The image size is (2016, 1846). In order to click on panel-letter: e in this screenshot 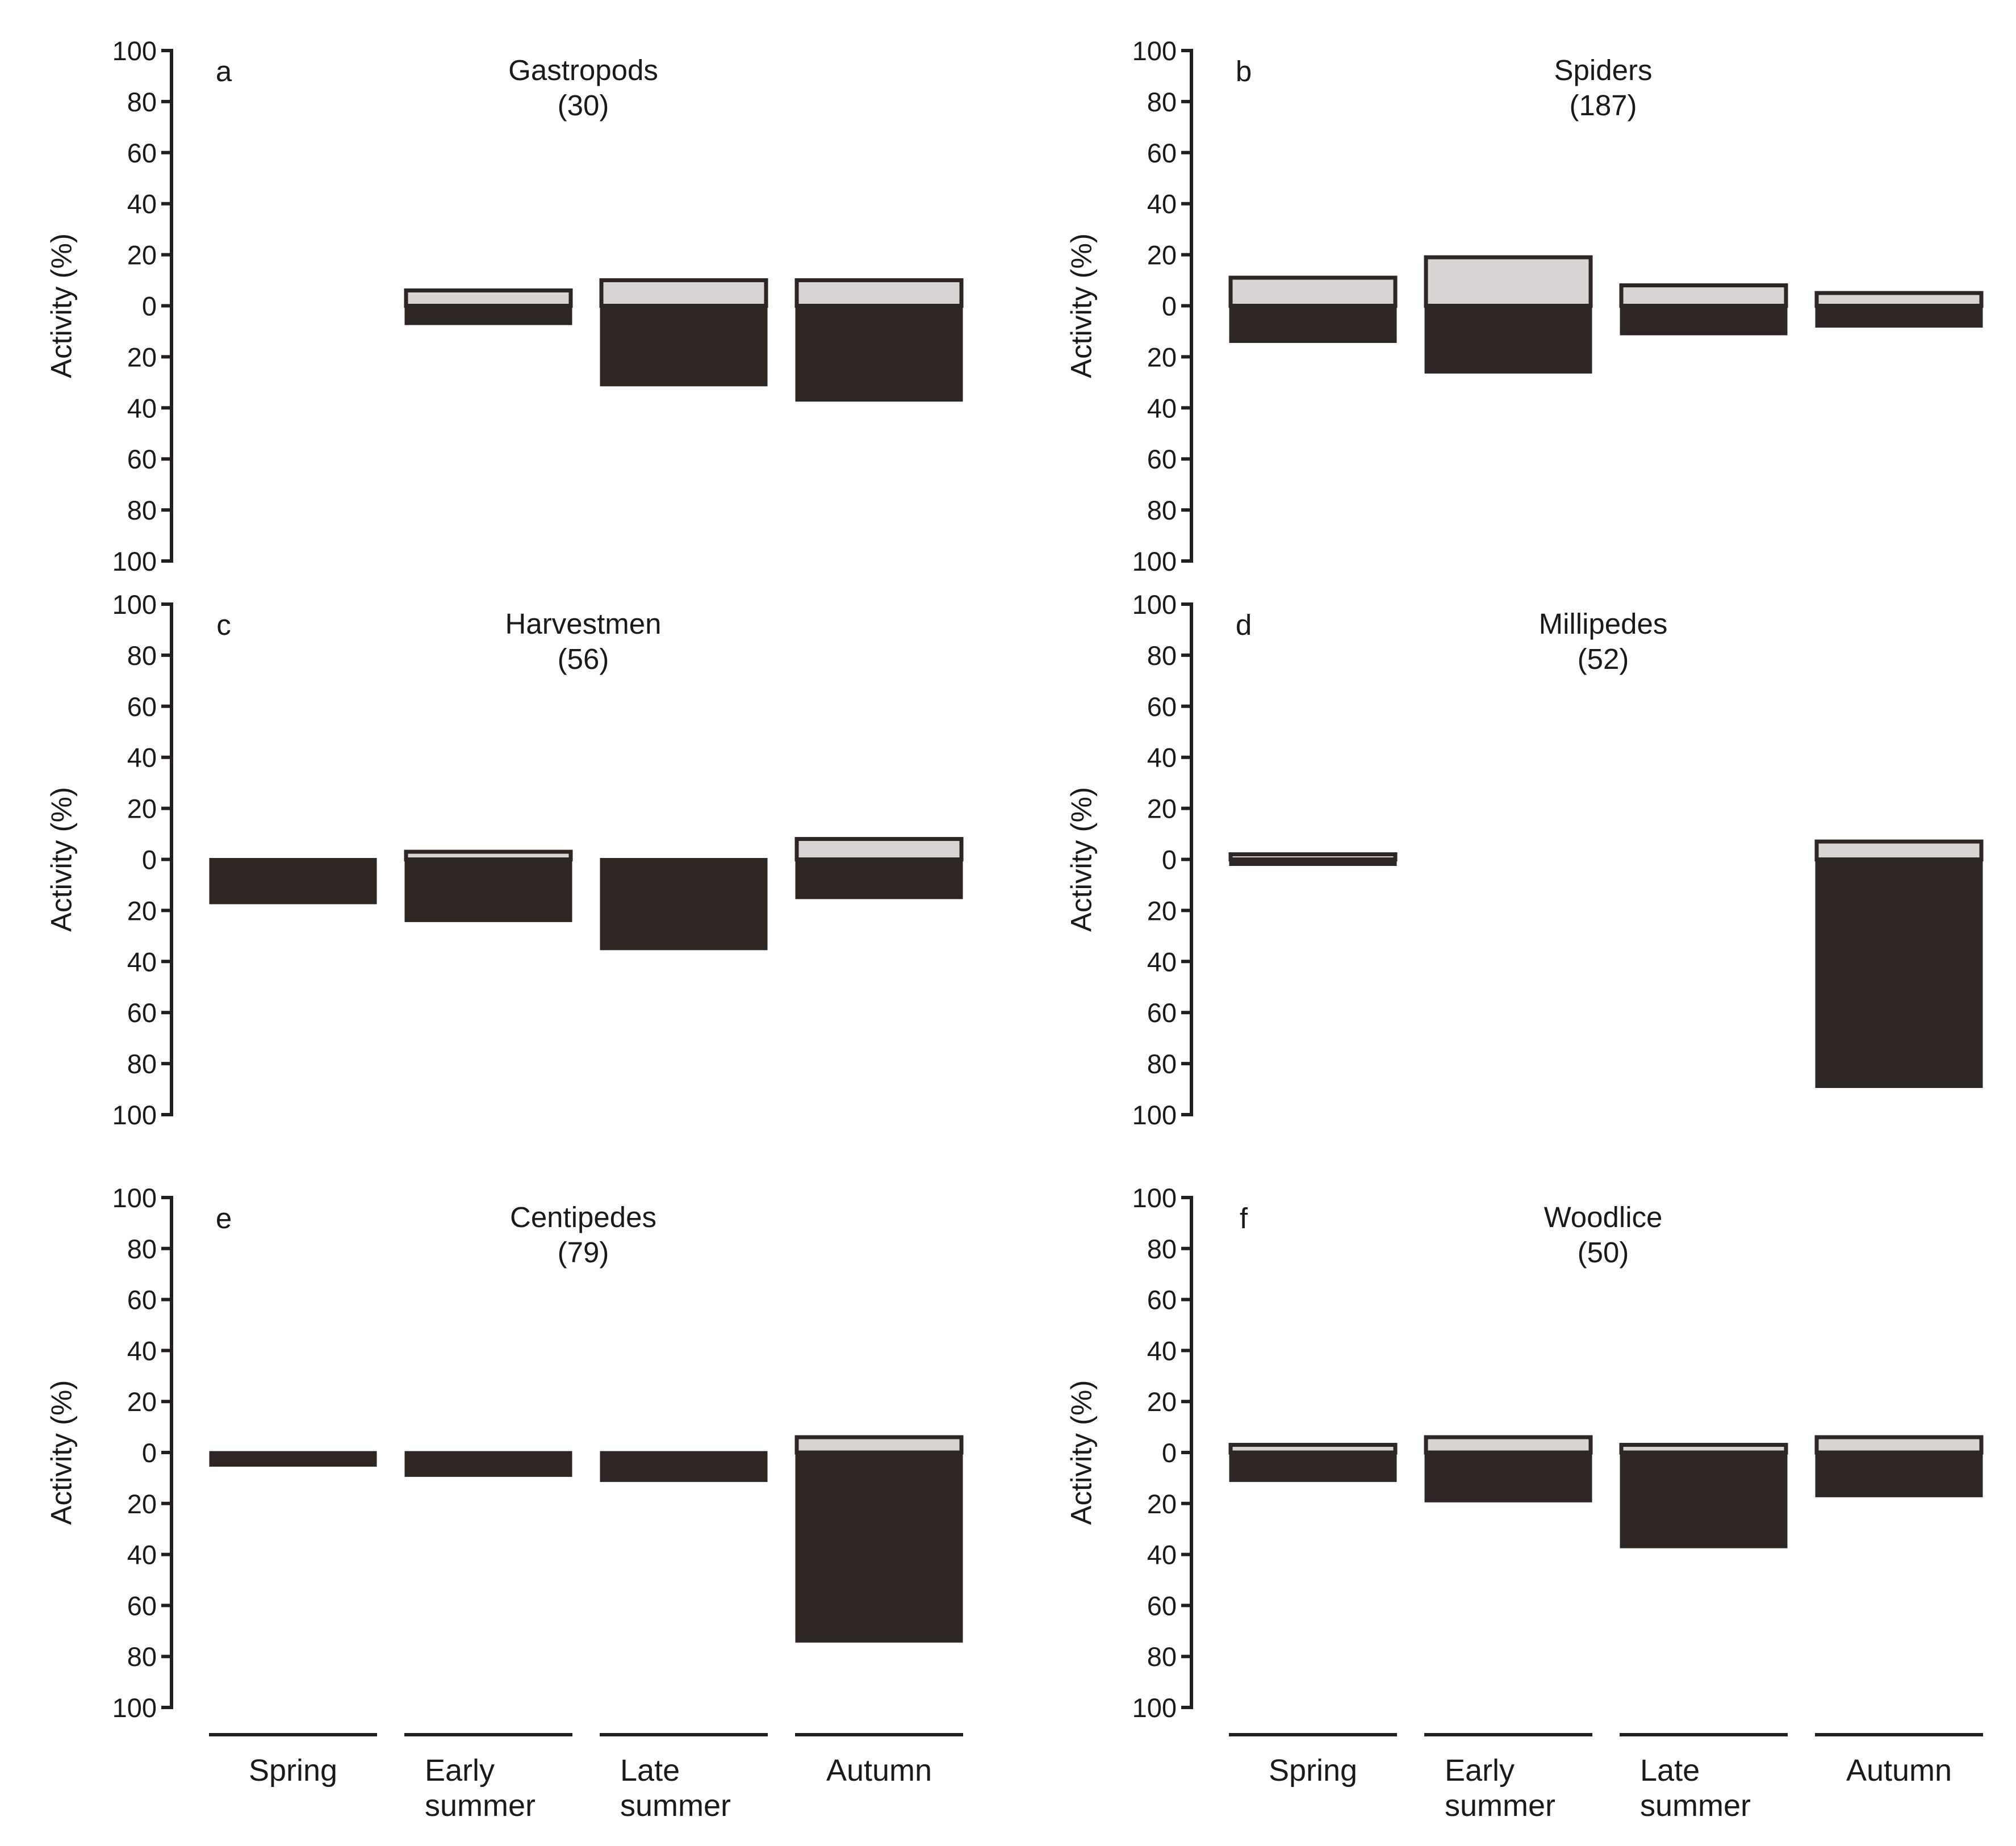, I will do `click(224, 1218)`.